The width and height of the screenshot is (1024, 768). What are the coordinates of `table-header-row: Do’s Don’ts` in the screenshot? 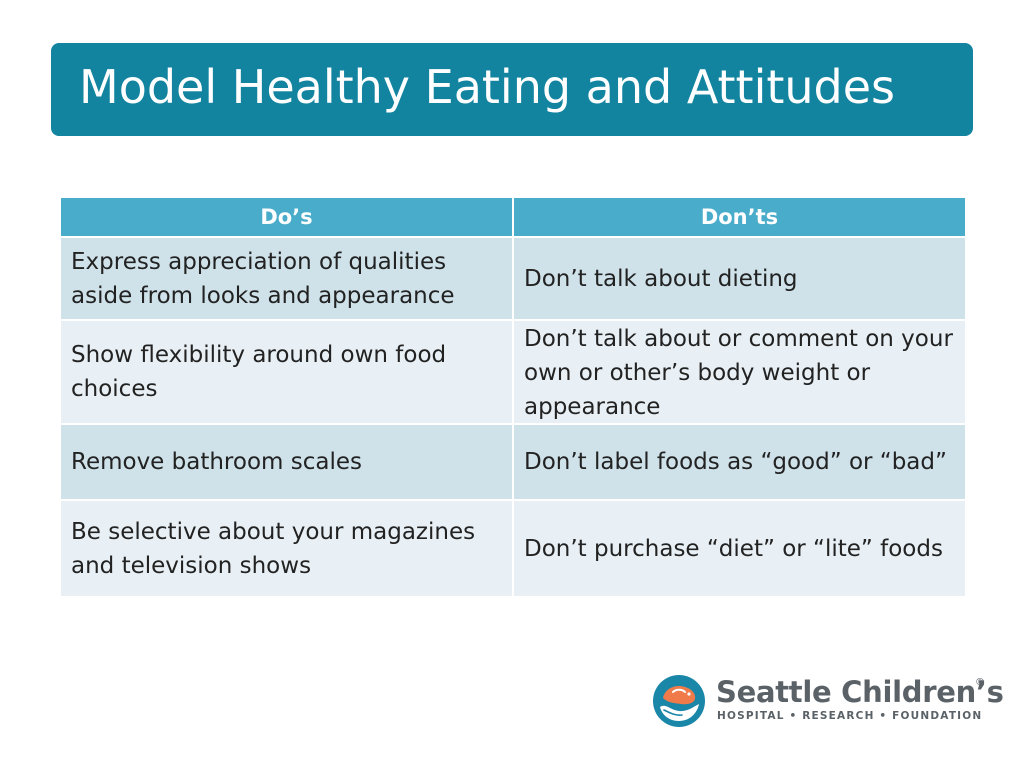 It's located at (513, 217).